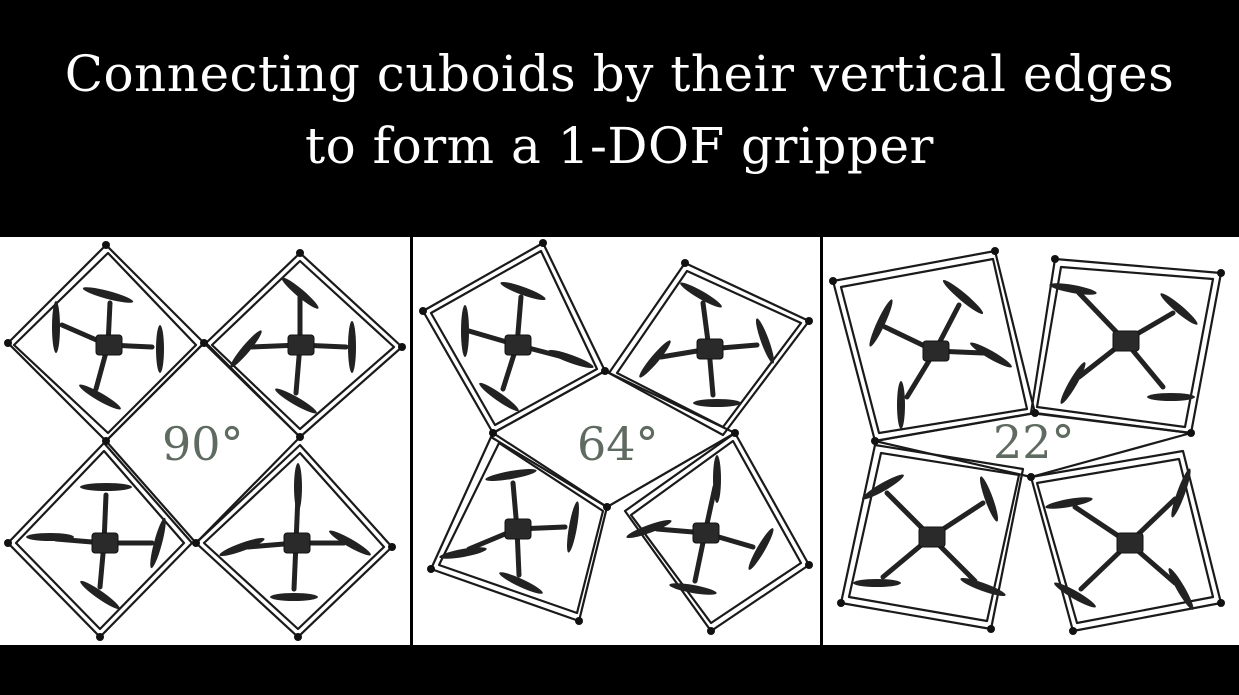  Describe the element at coordinates (203, 444) in the screenshot. I see `angle-label-90: 90°` at that location.